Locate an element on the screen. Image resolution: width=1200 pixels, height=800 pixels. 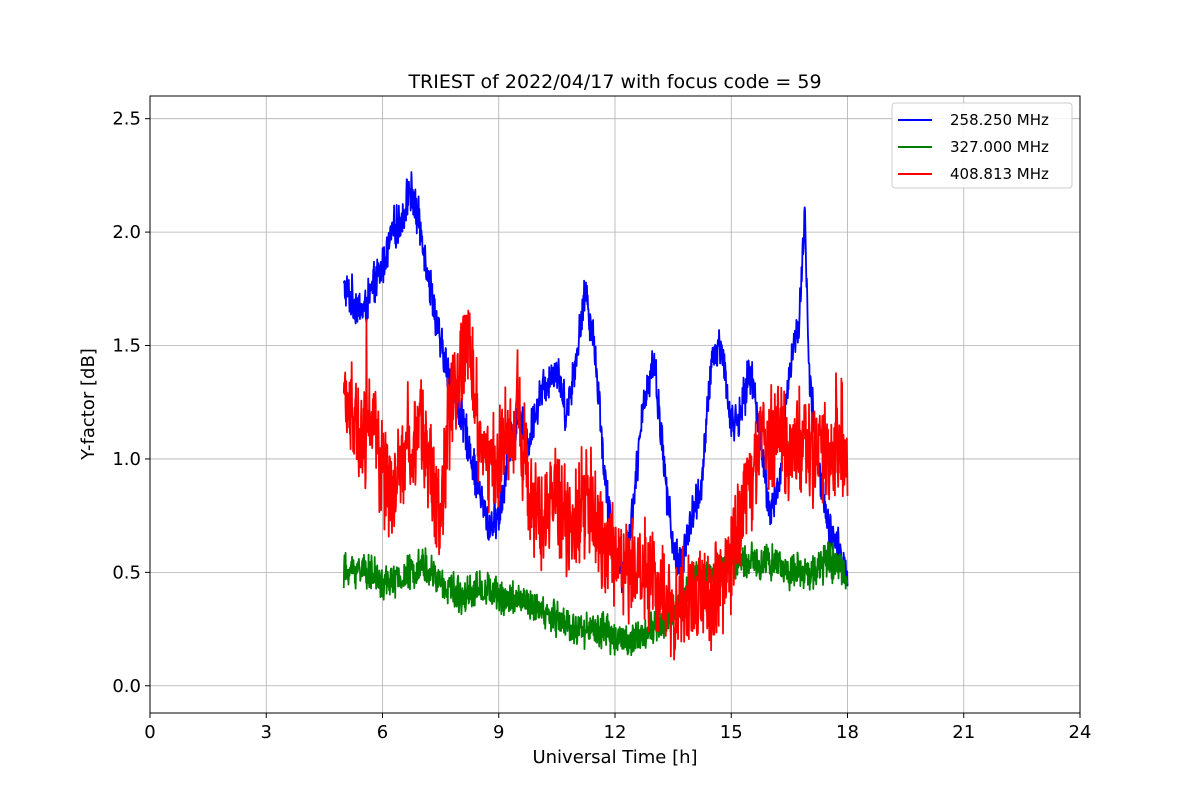
legend-label: 408.813 MHz is located at coordinates (999, 174).